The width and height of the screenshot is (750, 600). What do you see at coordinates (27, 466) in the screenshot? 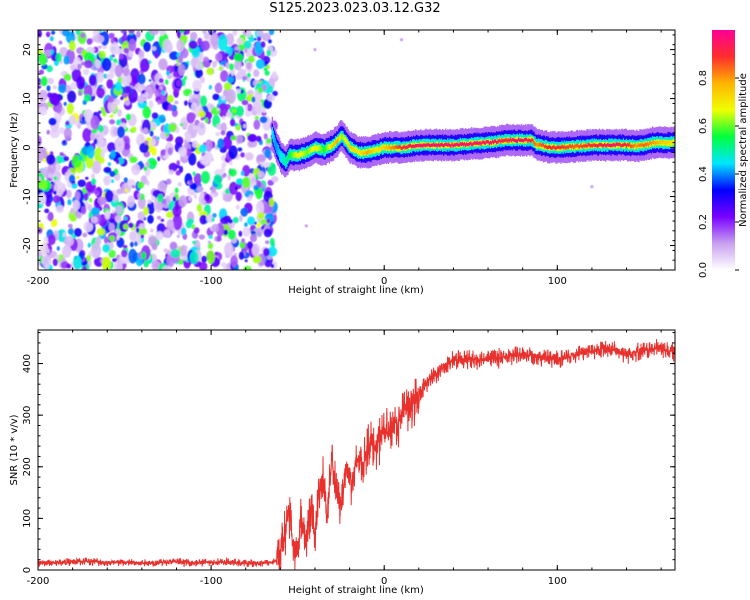
I see `y-tick-label: 200` at bounding box center [27, 466].